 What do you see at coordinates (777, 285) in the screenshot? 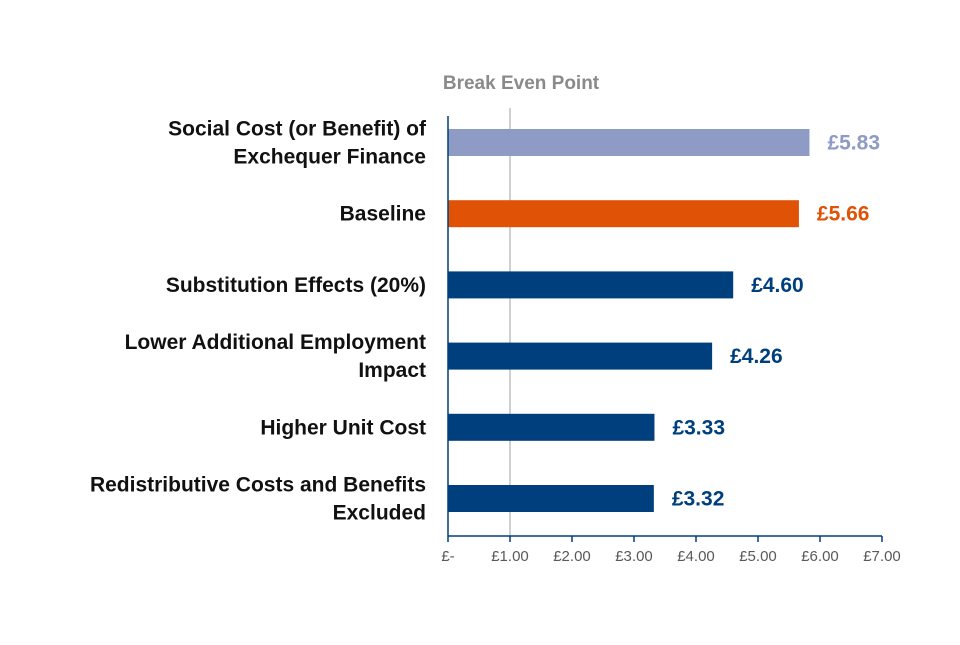
I see `data-label: £4.60` at bounding box center [777, 285].